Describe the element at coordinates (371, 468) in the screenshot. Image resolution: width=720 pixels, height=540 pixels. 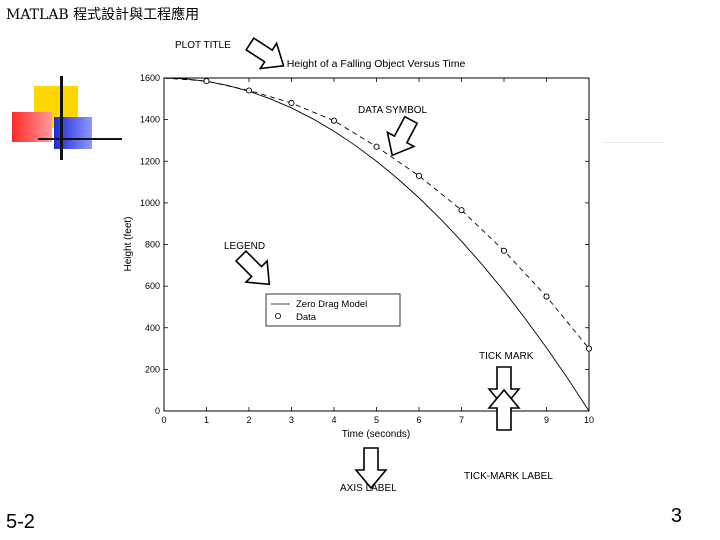
I see `axis-label-arrow-icon` at that location.